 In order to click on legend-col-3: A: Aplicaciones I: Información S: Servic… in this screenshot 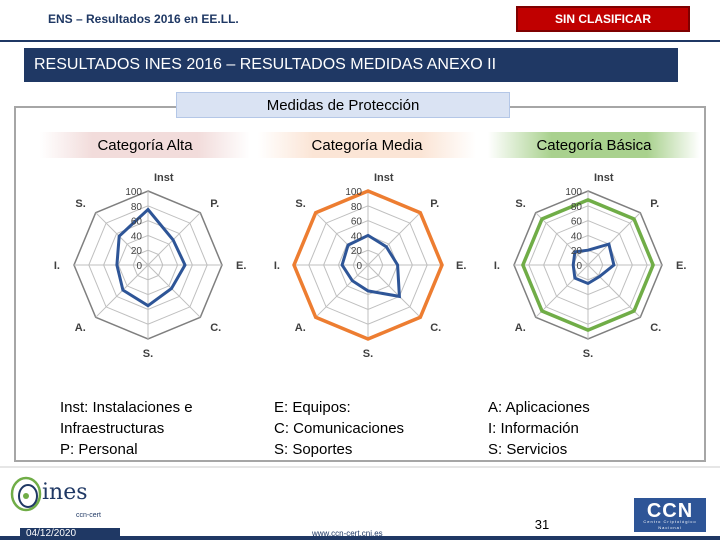, I will do `click(539, 428)`.